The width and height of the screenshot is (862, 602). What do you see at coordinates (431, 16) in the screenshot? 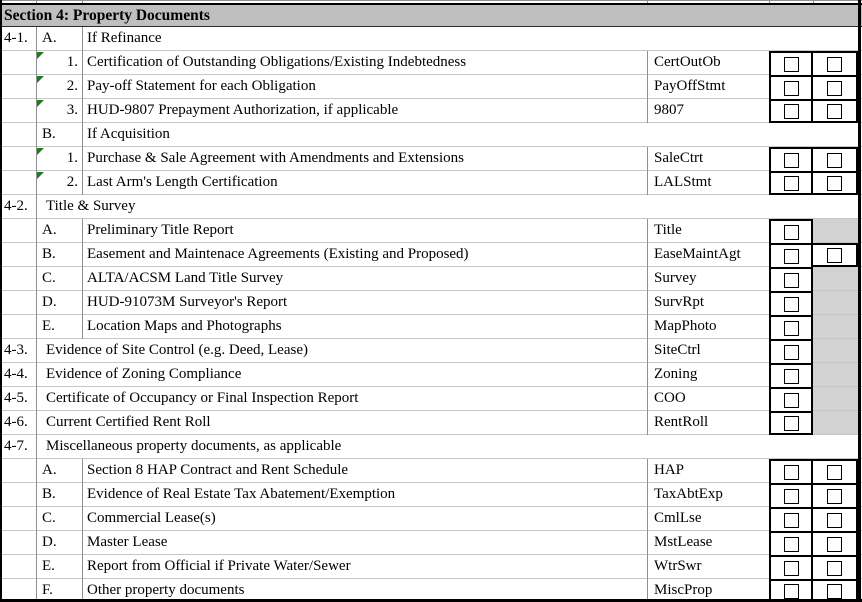
I see `section-header: Section 4: Property Documents` at bounding box center [431, 16].